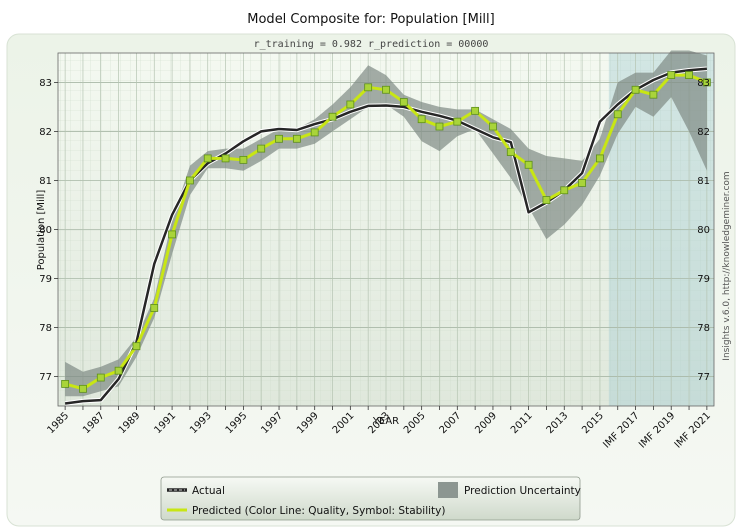 This screenshot has width=742, height=531. I want to click on y-tick-label: 80, so click(45, 230).